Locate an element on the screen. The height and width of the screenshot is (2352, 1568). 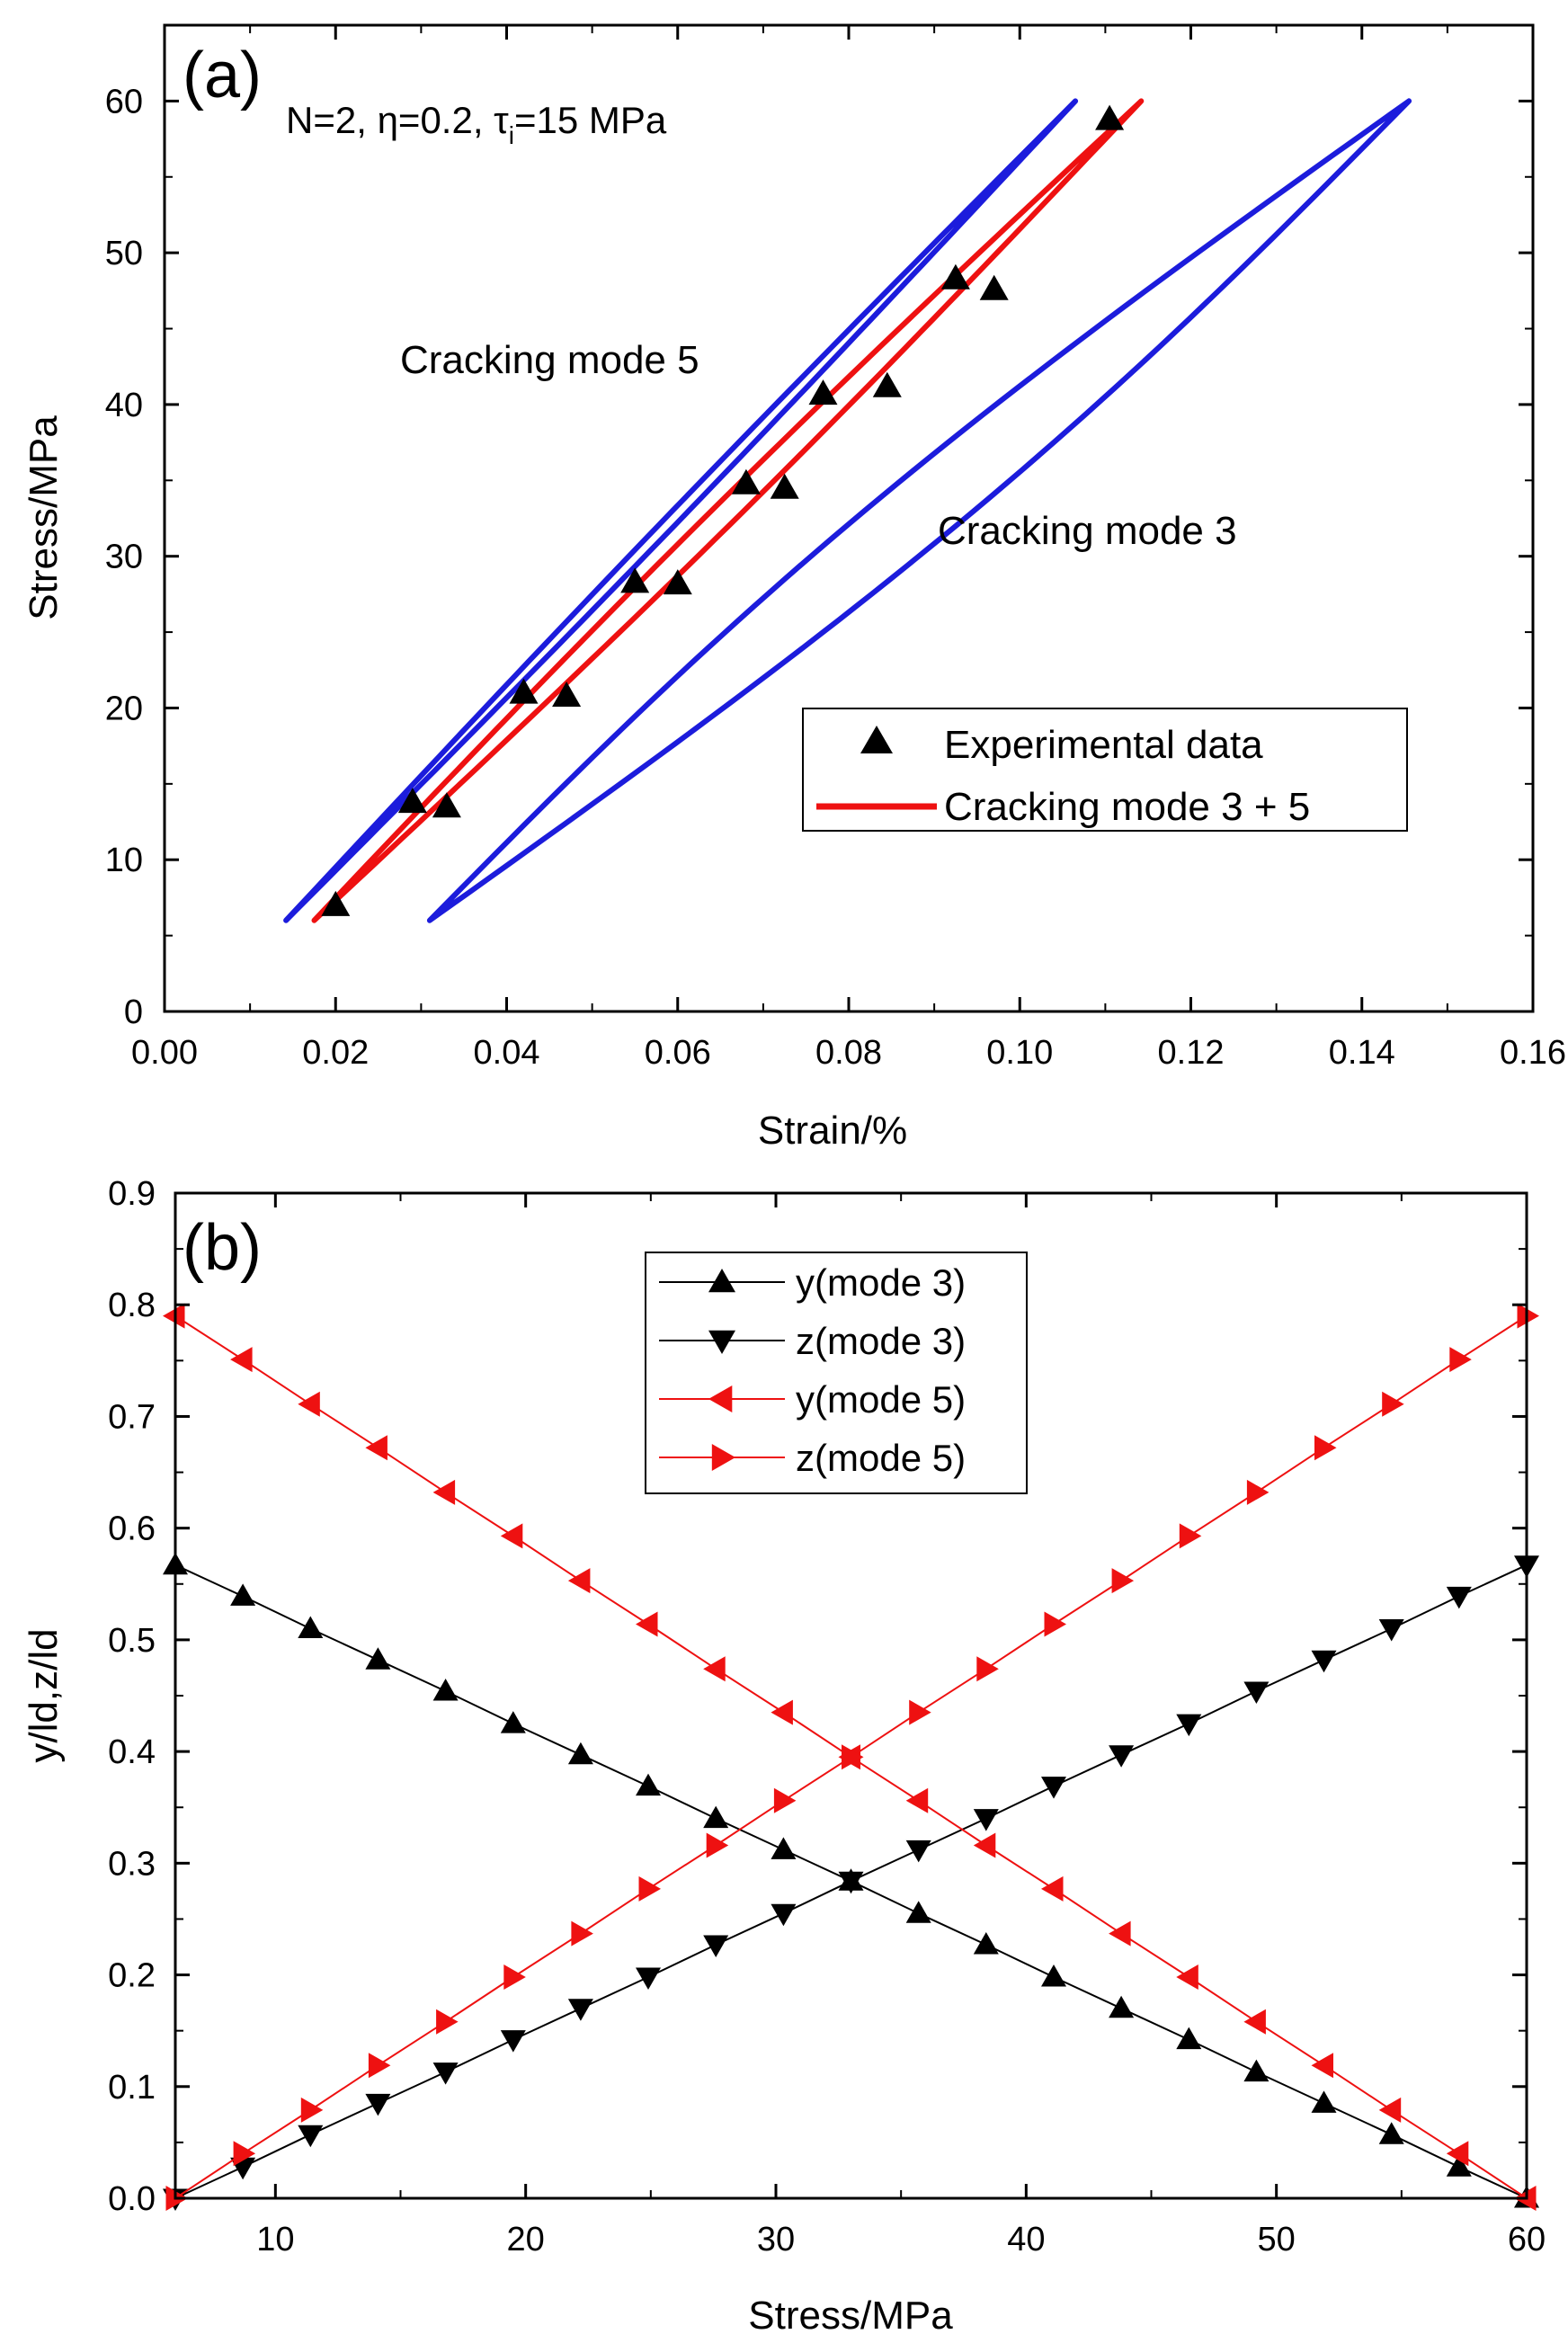
panel-a-y-axis-label: Stress/MPa is located at coordinates (44, 518).